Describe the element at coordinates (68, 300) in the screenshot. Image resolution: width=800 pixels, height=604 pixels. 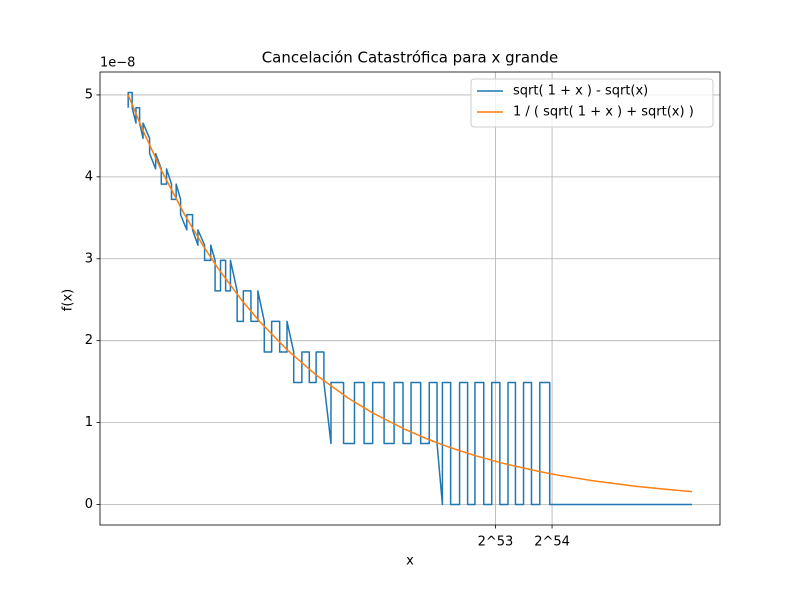
I see `y-axis-label: f(x)` at that location.